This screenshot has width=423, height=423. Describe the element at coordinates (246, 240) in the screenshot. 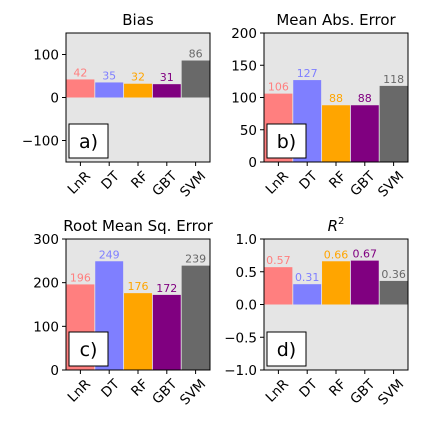

I see `y-tick-label: 1.0` at that location.